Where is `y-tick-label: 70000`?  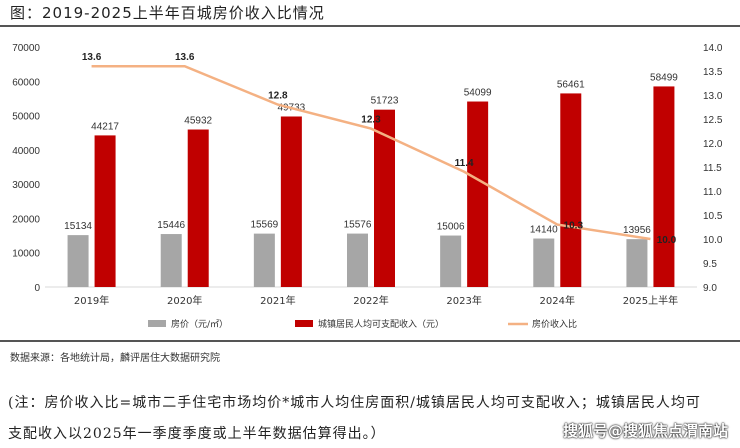 y-tick-label: 70000 is located at coordinates (26, 48).